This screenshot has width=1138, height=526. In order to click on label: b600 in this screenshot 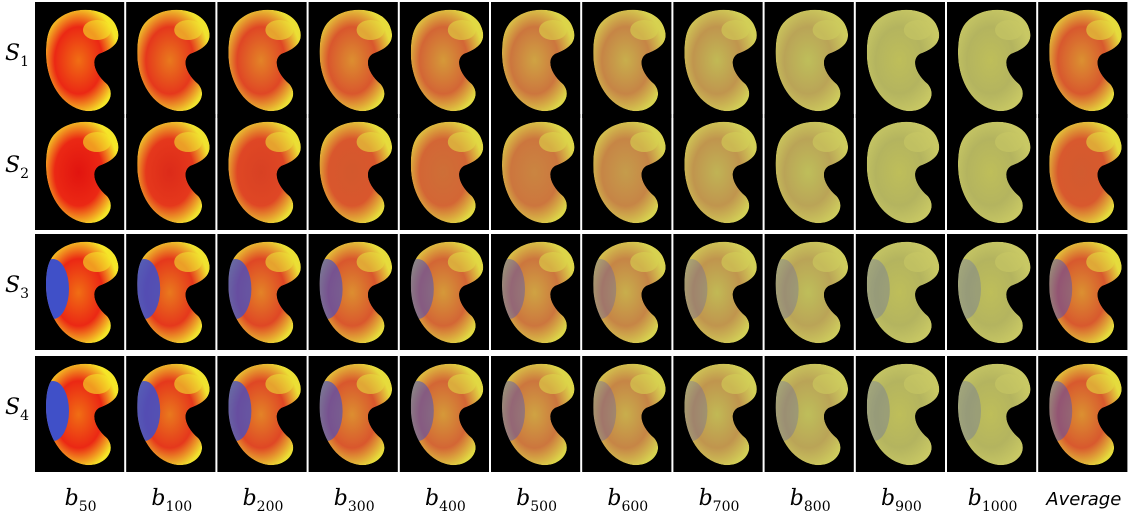, I will do `click(627, 500)`.